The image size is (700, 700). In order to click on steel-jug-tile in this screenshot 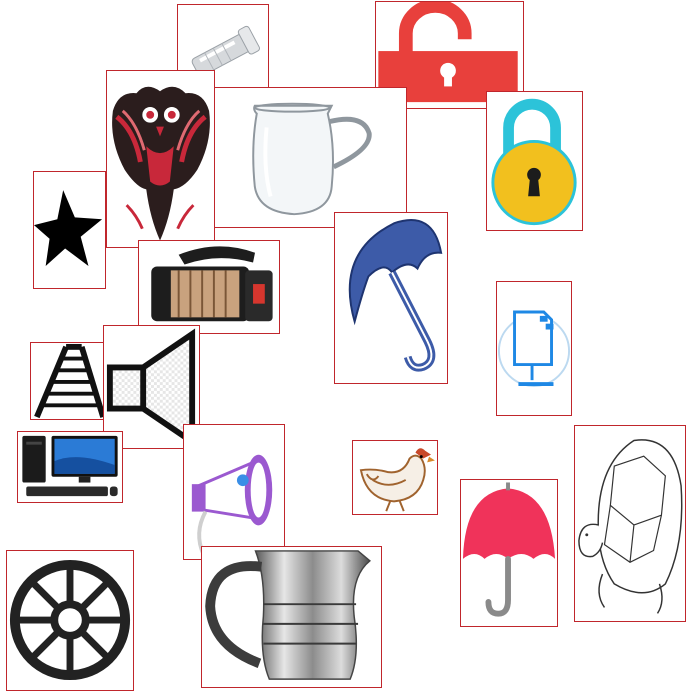, I will do `click(291, 617)`.